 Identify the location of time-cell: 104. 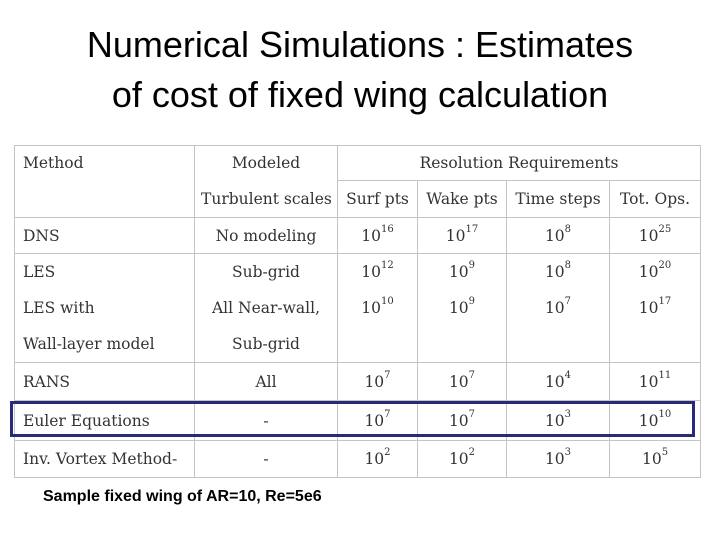
(558, 381).